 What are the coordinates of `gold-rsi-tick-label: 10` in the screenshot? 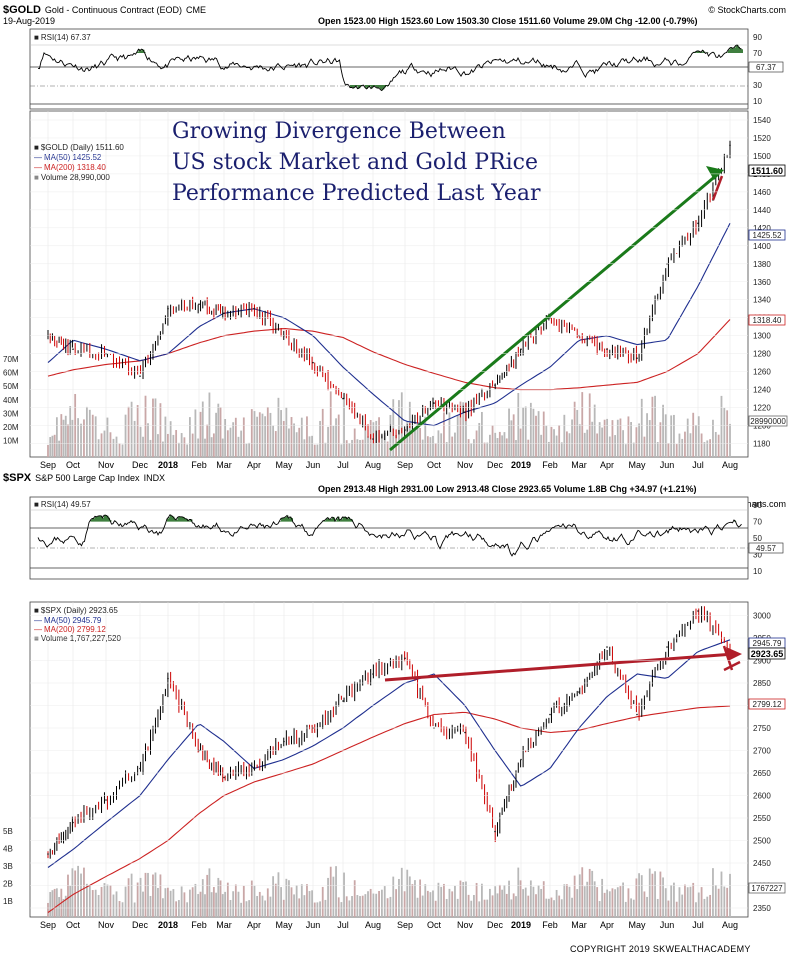 It's located at (757, 101).